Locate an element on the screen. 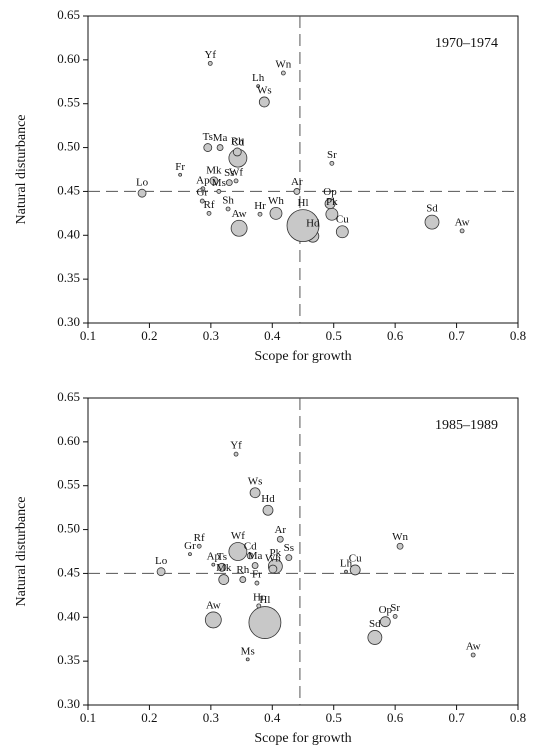 This screenshot has height=756, width=540. y-tick-label: 0.30 is located at coordinates (68, 703).